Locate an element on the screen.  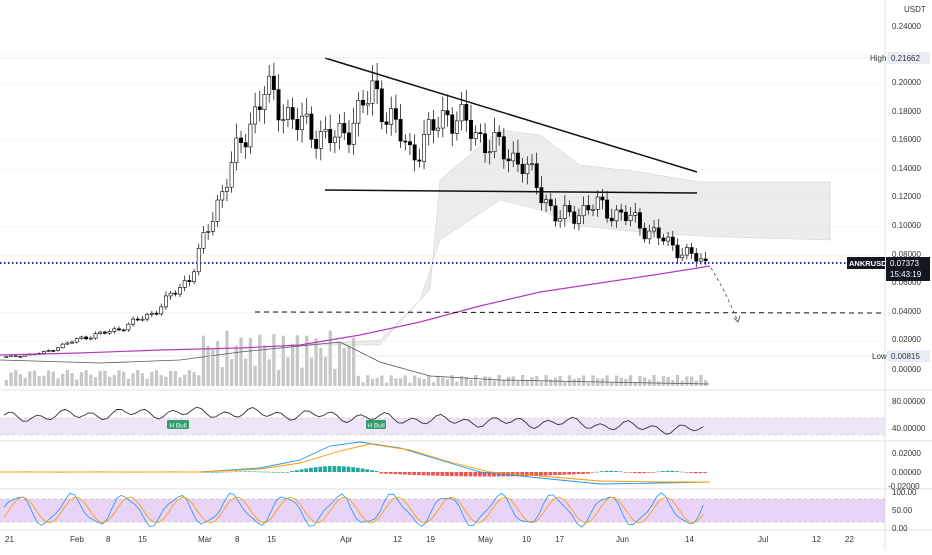
last-price: 0.07373 is located at coordinates (904, 263).